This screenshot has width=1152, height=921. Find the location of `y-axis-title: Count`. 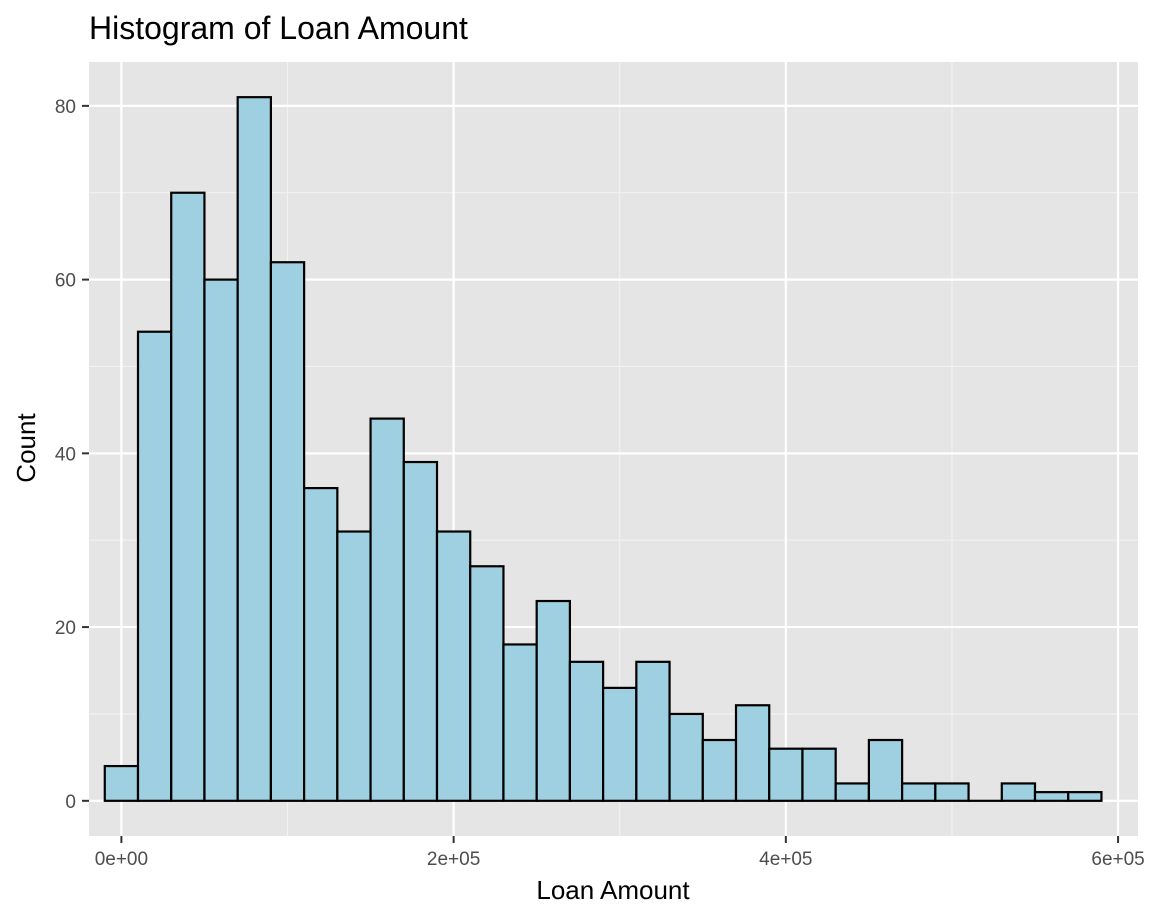

y-axis-title: Count is located at coordinates (26, 448).